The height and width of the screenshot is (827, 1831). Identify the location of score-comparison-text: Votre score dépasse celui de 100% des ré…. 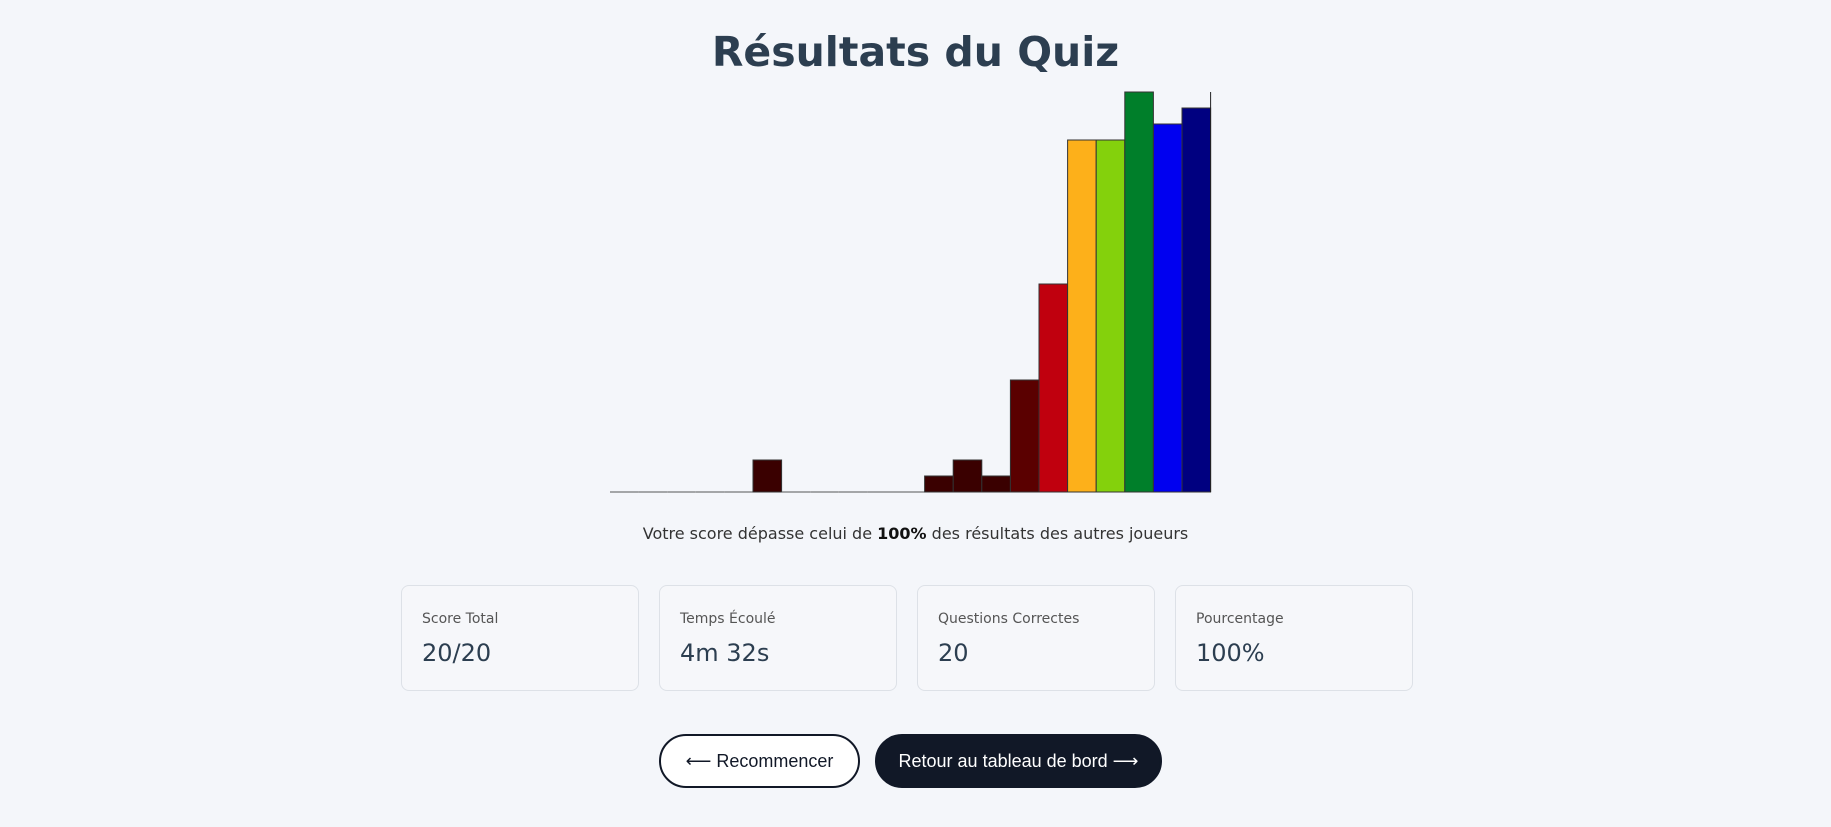
(915, 534).